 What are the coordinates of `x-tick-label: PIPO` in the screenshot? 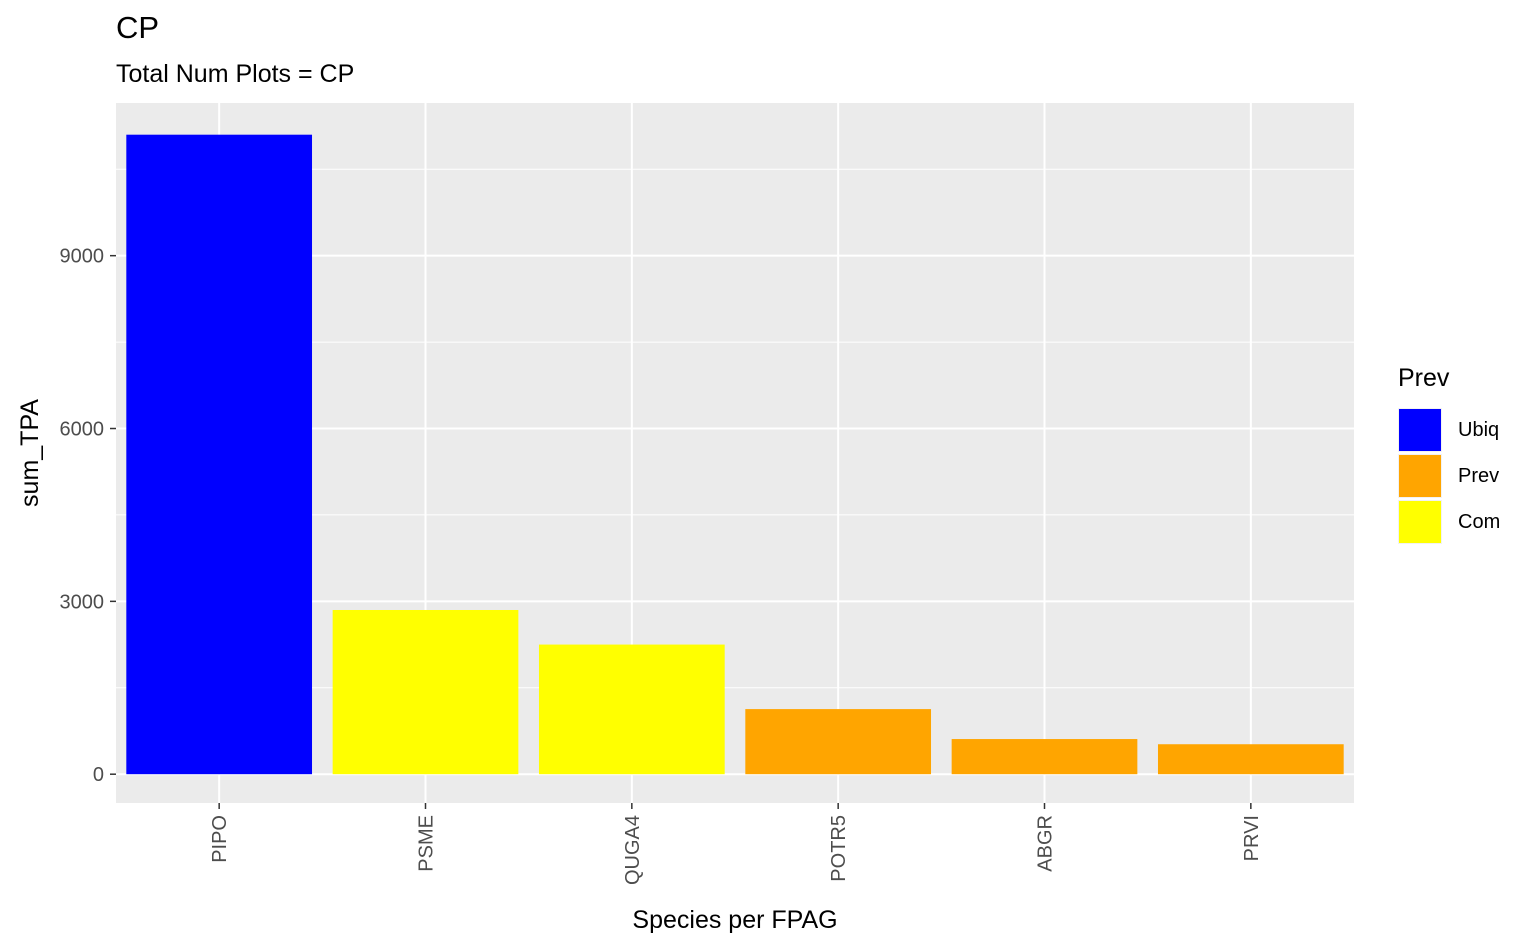 It's located at (220, 839).